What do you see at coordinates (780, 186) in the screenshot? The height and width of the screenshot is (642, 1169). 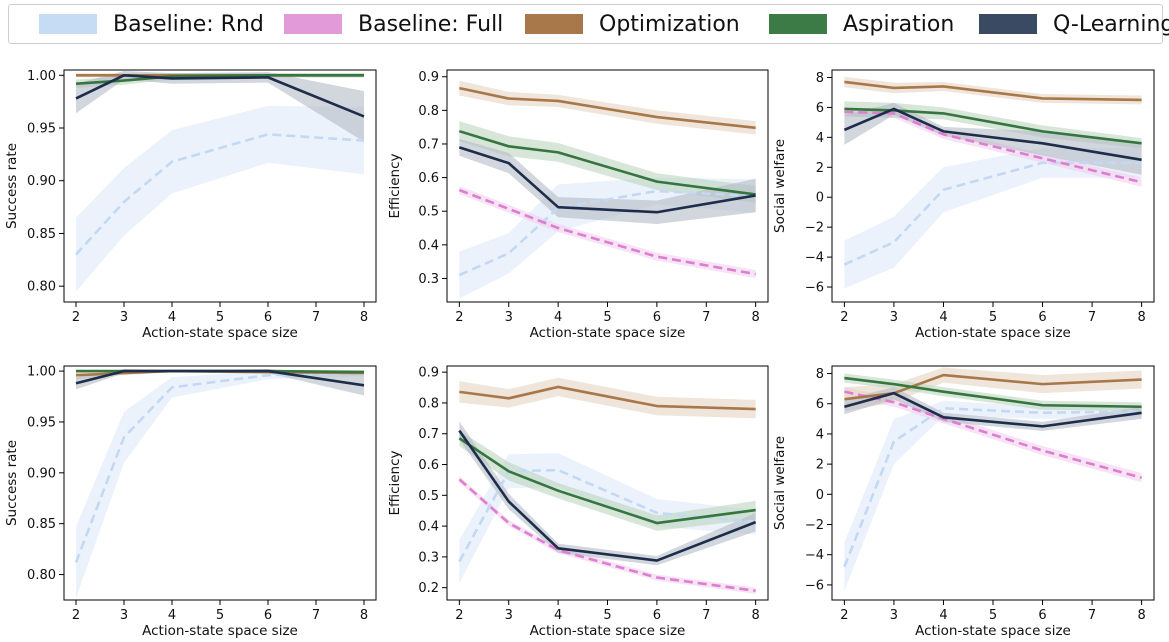 I see `y-axis-label: Social welfare` at bounding box center [780, 186].